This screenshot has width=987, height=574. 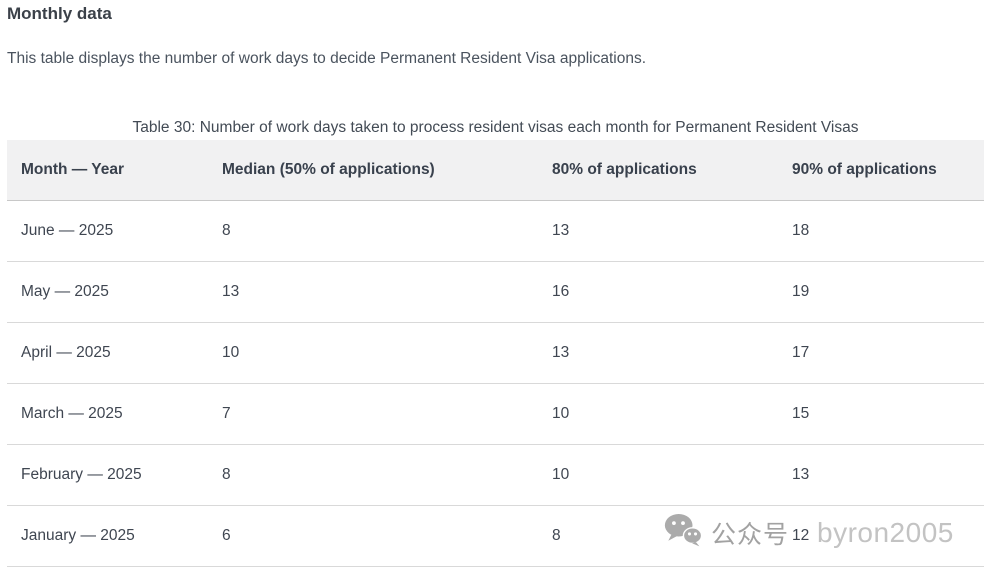 I want to click on column-header-90pct: 90% of applications, so click(x=881, y=170).